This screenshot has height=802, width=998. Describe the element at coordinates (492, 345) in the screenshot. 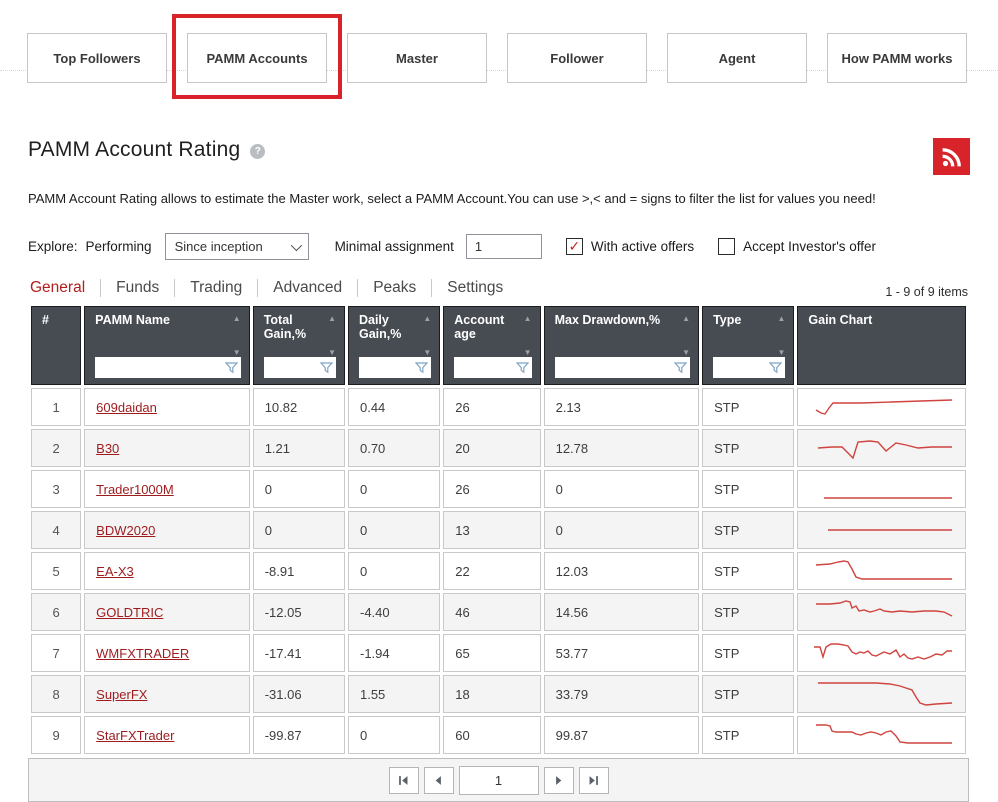

I see `col-header-account-age: Account age ▲ ▼` at that location.